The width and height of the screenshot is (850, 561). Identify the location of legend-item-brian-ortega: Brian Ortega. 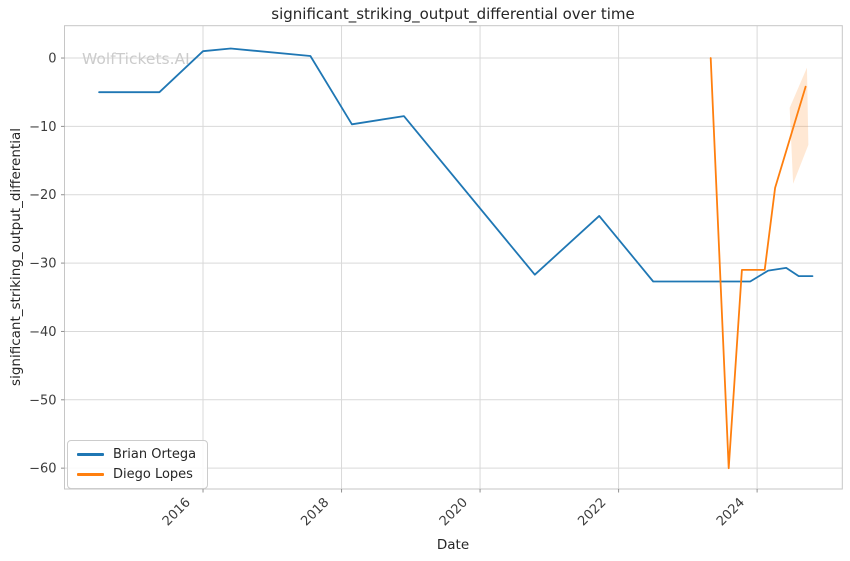
(136, 454).